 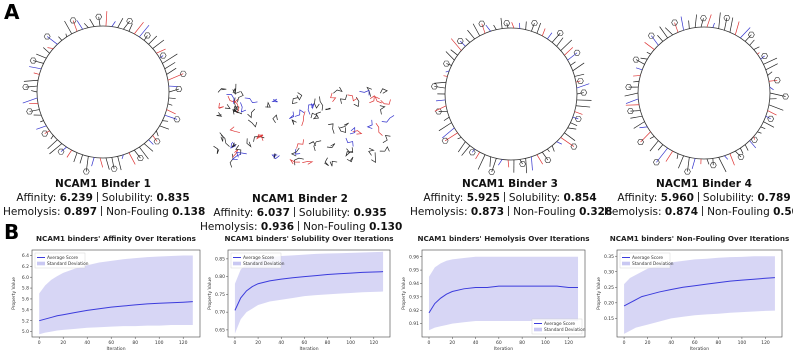 I want to click on score-value: 0.835, so click(x=173, y=198).